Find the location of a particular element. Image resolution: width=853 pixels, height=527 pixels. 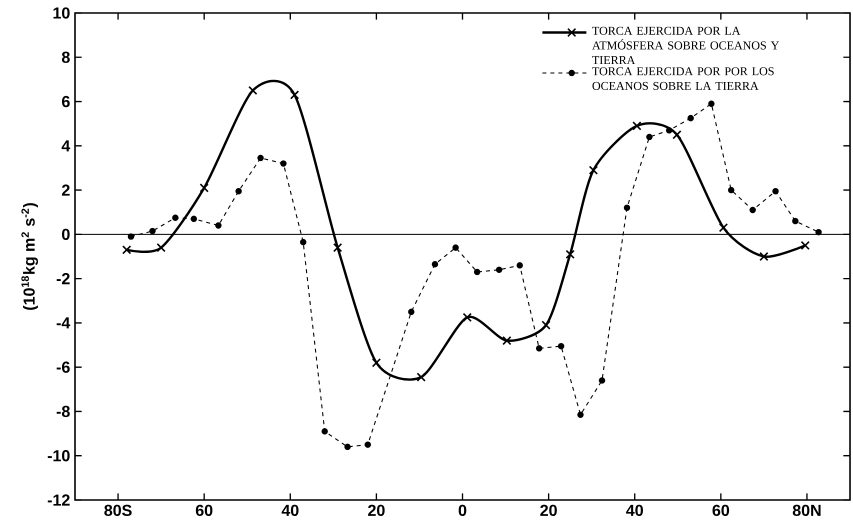

x-tick-label: 0 is located at coordinates (462, 510).